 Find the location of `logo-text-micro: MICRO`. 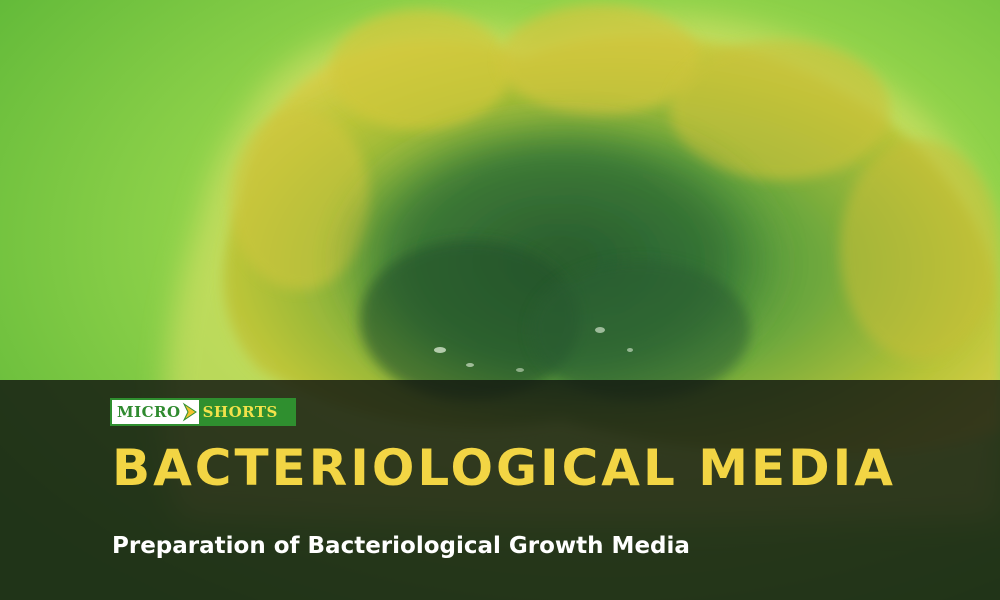

logo-text-micro: MICRO is located at coordinates (149, 412).